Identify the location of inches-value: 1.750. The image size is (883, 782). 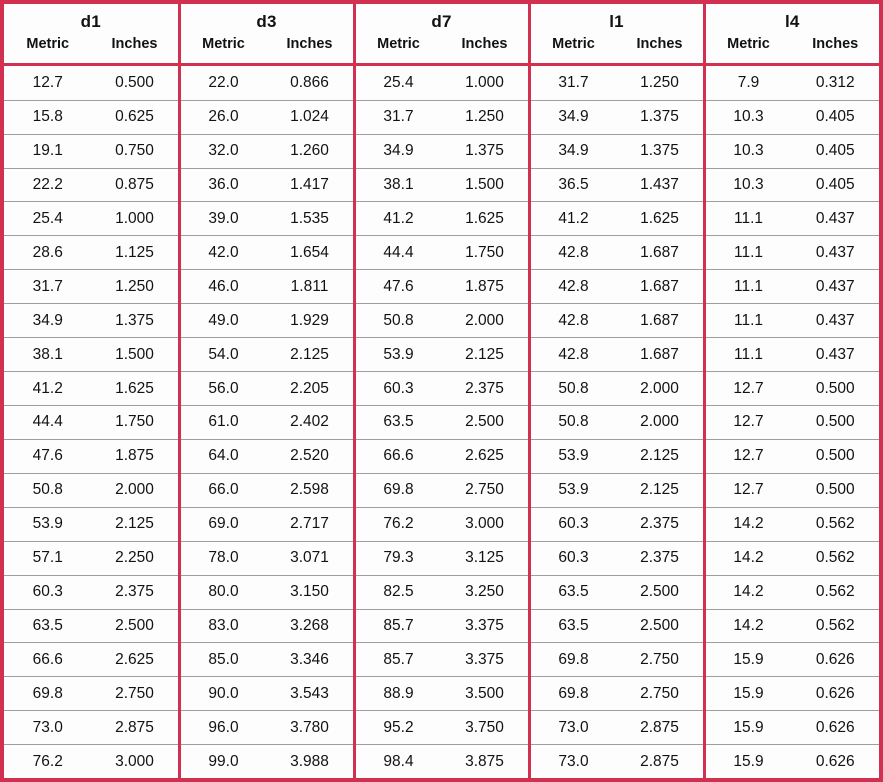
(485, 253).